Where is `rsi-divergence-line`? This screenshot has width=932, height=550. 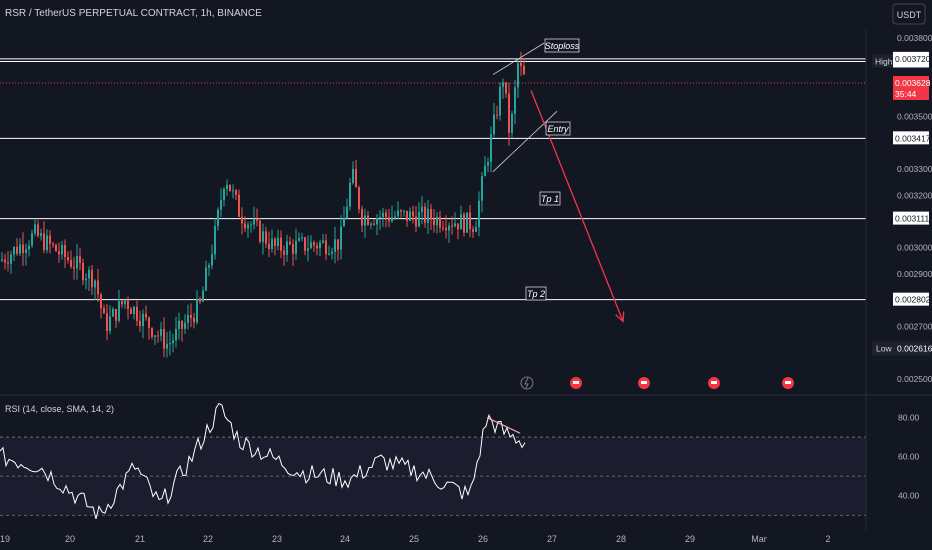
rsi-divergence-line is located at coordinates (503, 425).